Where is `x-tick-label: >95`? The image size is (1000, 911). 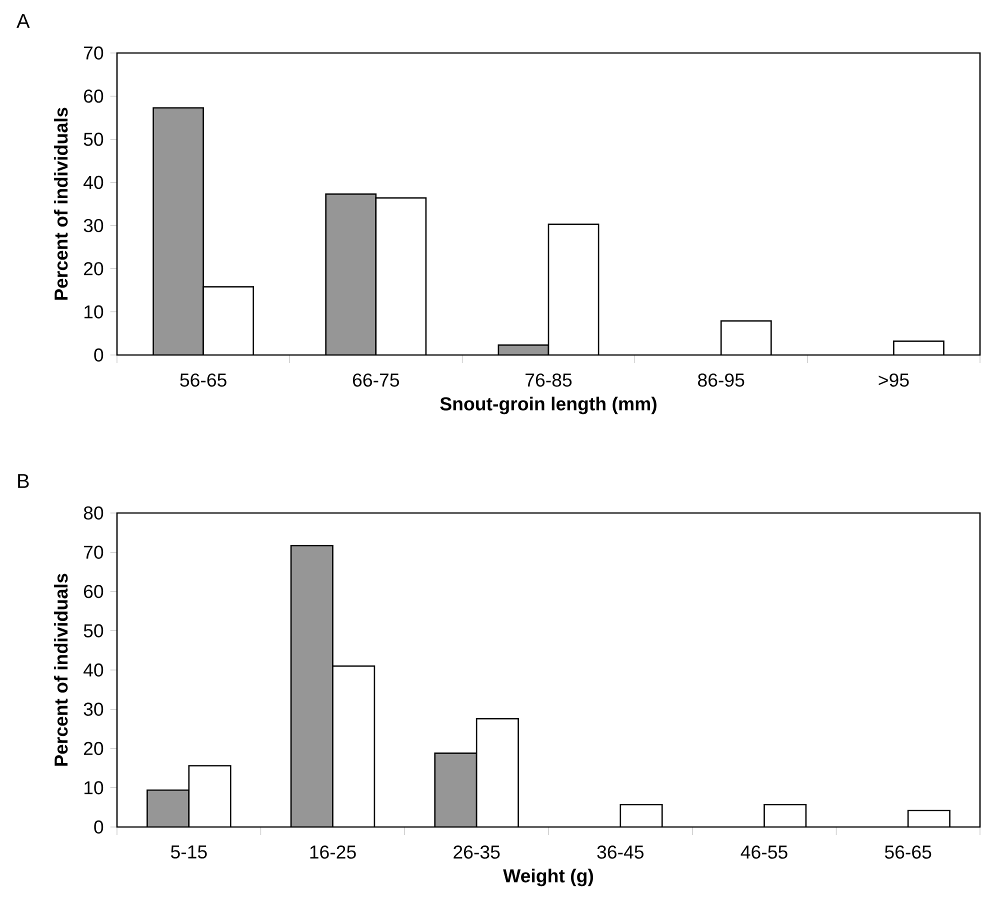
x-tick-label: >95 is located at coordinates (893, 380).